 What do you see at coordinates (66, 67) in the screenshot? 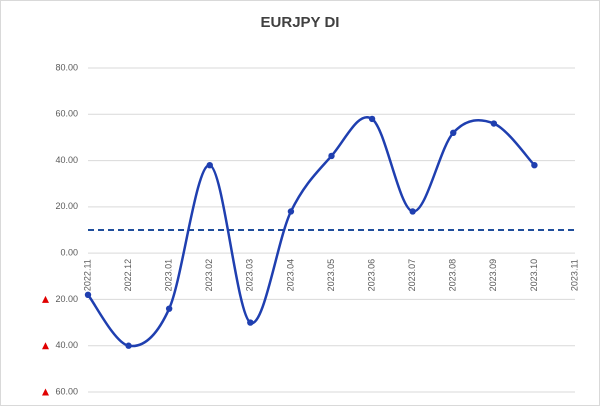
I see `y-tick-label: 80.00` at bounding box center [66, 67].